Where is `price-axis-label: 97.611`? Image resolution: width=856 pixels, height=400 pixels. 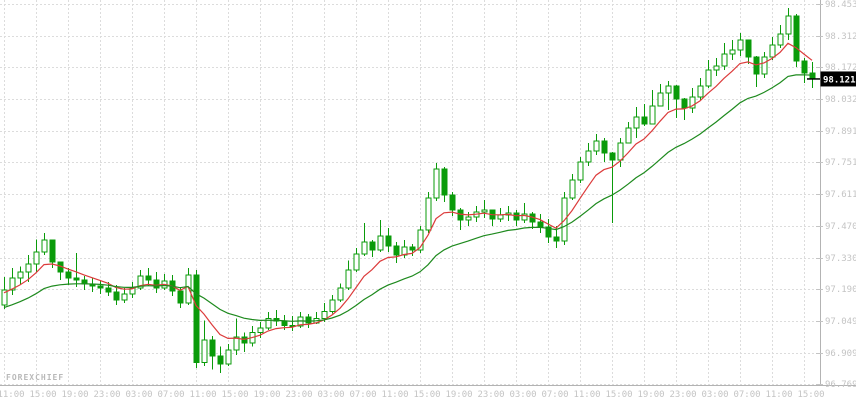 price-axis-label: 97.611 is located at coordinates (840, 195).